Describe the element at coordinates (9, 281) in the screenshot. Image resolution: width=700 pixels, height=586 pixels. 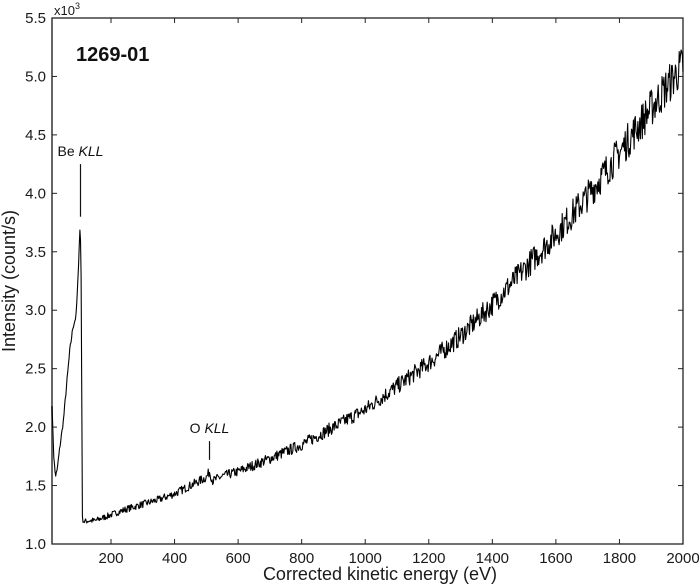
I see `y-axis-title: Intensity (count/s)` at that location.